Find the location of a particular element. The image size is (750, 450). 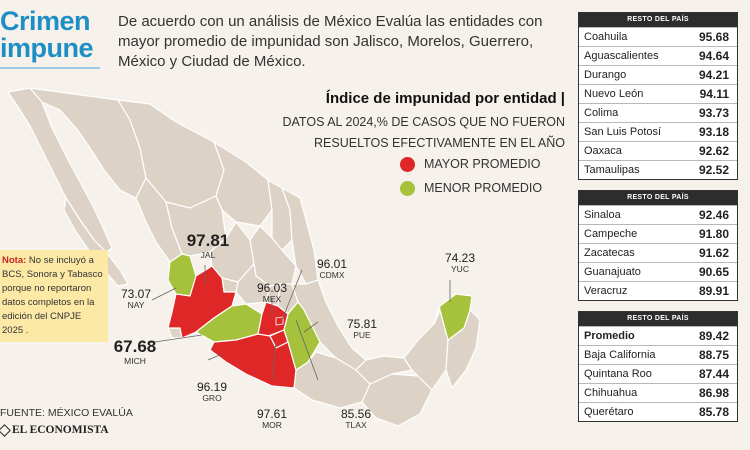

state-value: 92.62 is located at coordinates (713, 151).